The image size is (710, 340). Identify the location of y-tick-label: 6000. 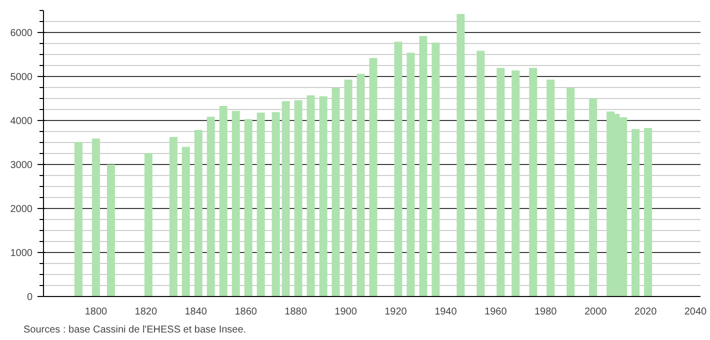
(21, 33).